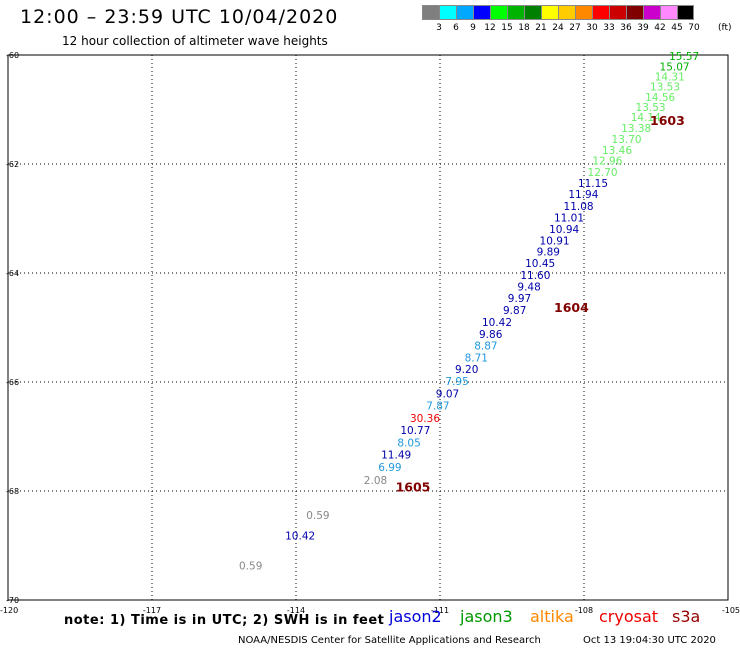 Image resolution: width=740 pixels, height=650 pixels. What do you see at coordinates (646, 118) in the screenshot?
I see `wave-height-label: 14.14` at bounding box center [646, 118].